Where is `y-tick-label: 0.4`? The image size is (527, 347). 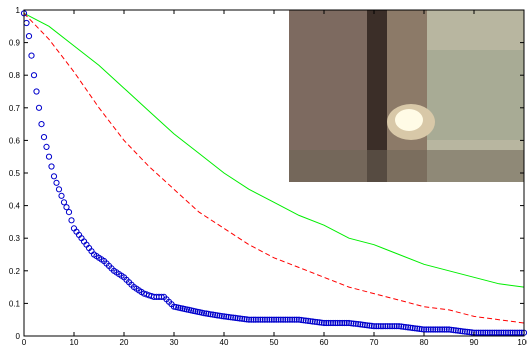
y-tick-label: 0.4 is located at coordinates (15, 206).